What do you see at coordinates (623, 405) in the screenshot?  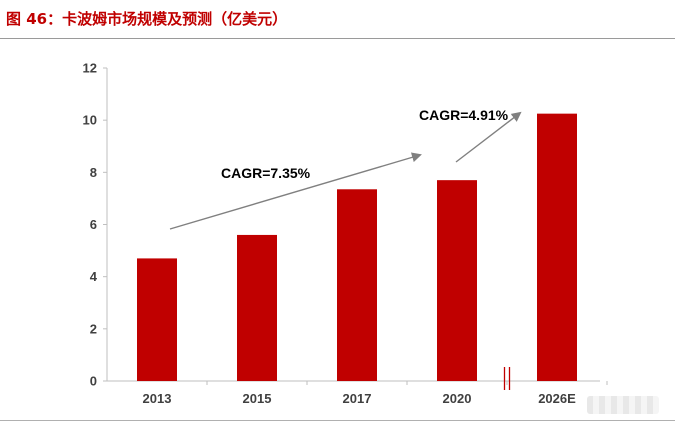 I see `watermark` at bounding box center [623, 405].